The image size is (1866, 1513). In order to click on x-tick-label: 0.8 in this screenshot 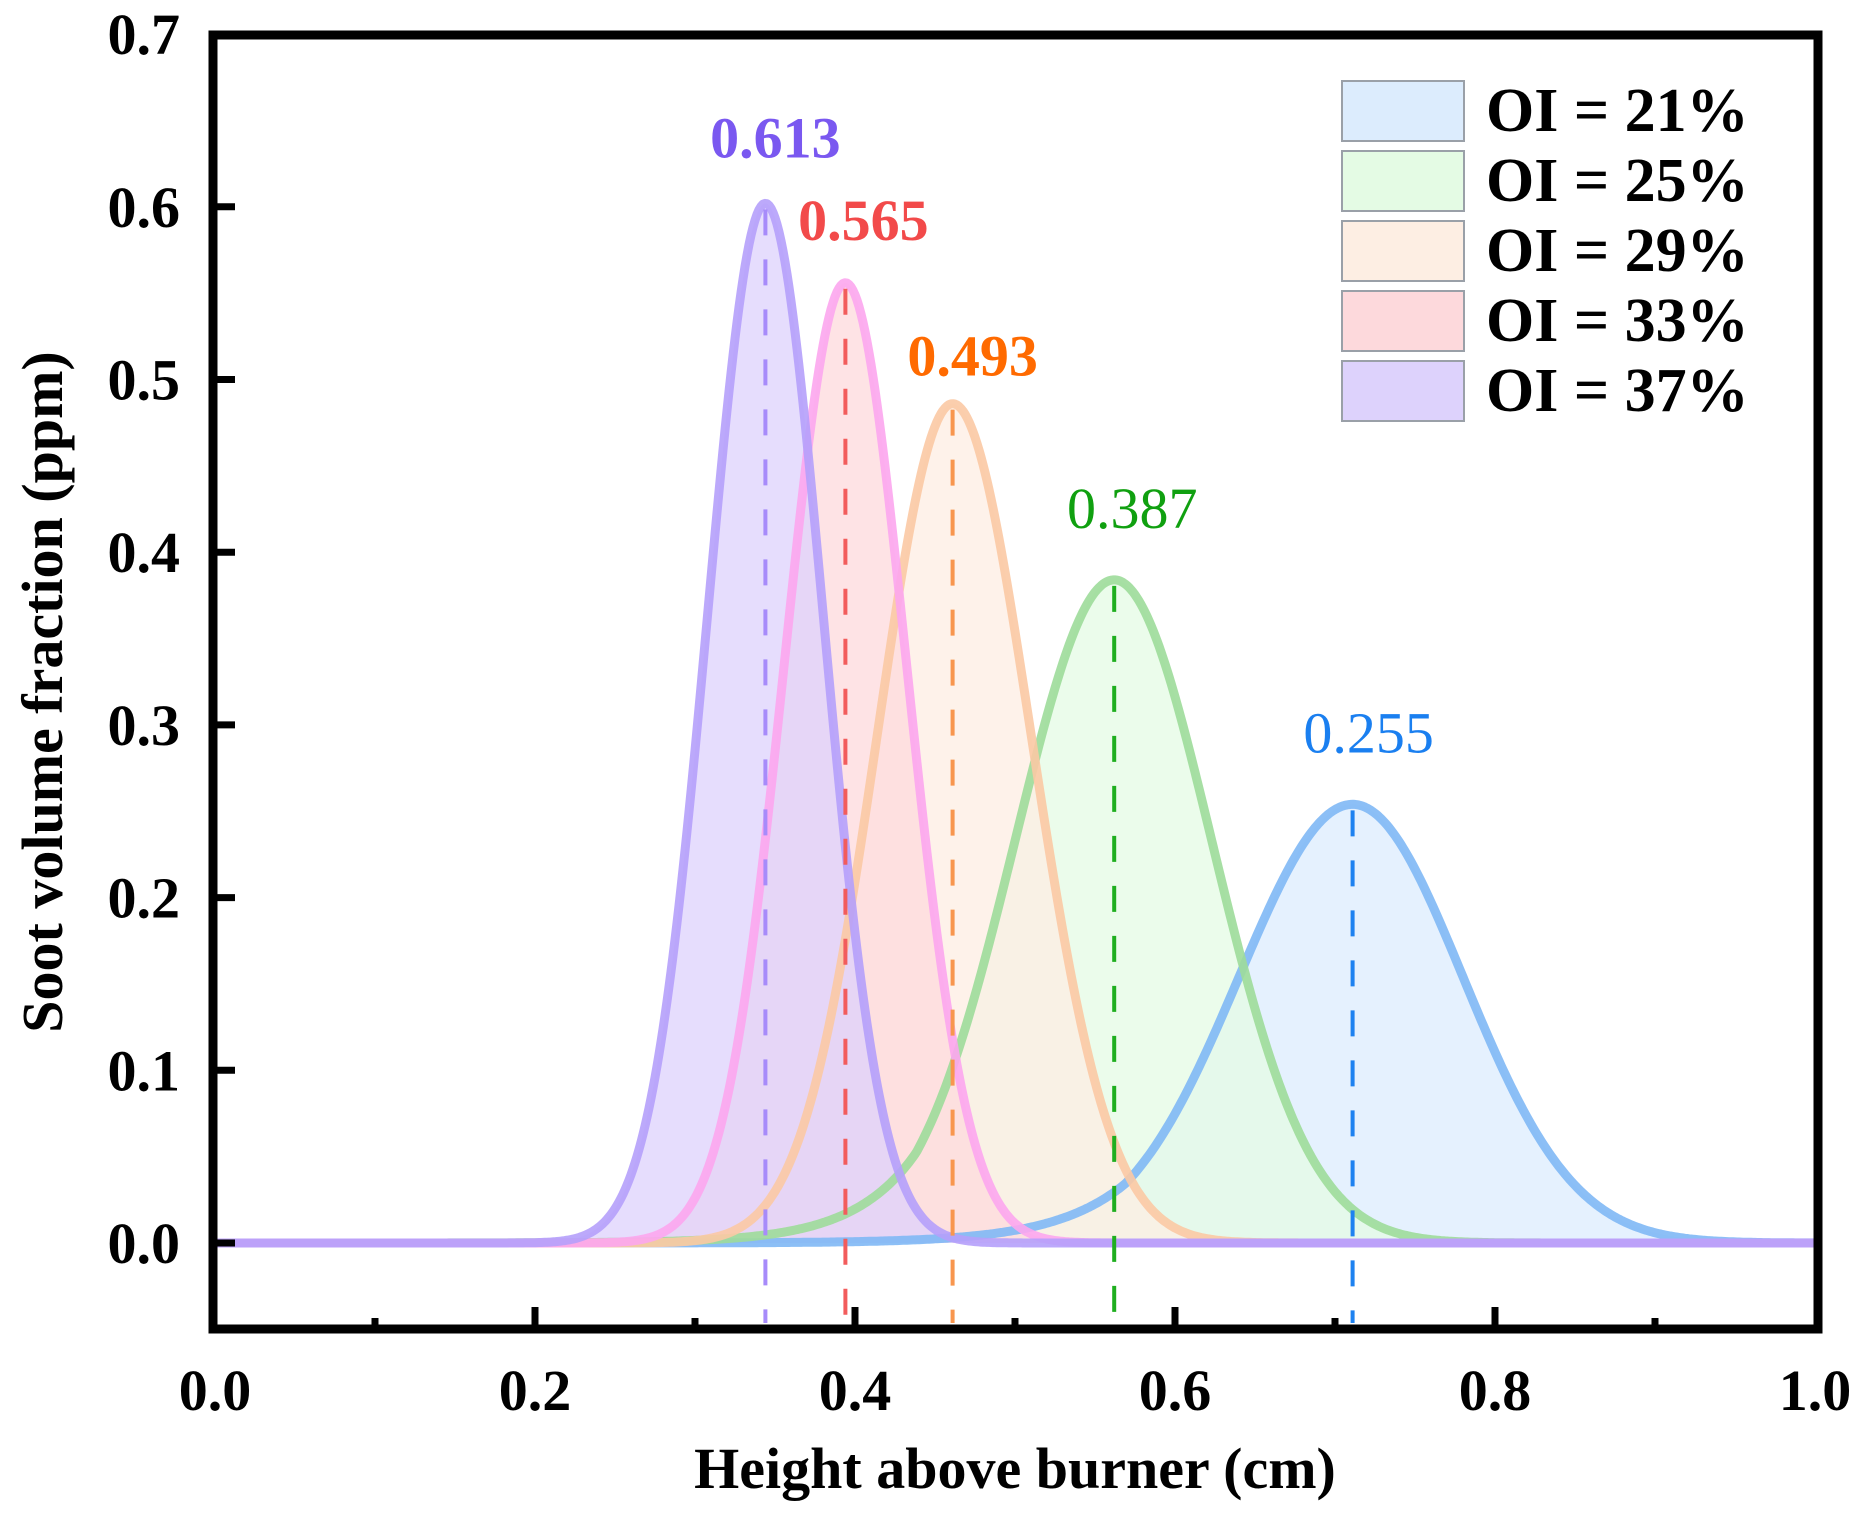, I will do `click(1495, 1390)`.